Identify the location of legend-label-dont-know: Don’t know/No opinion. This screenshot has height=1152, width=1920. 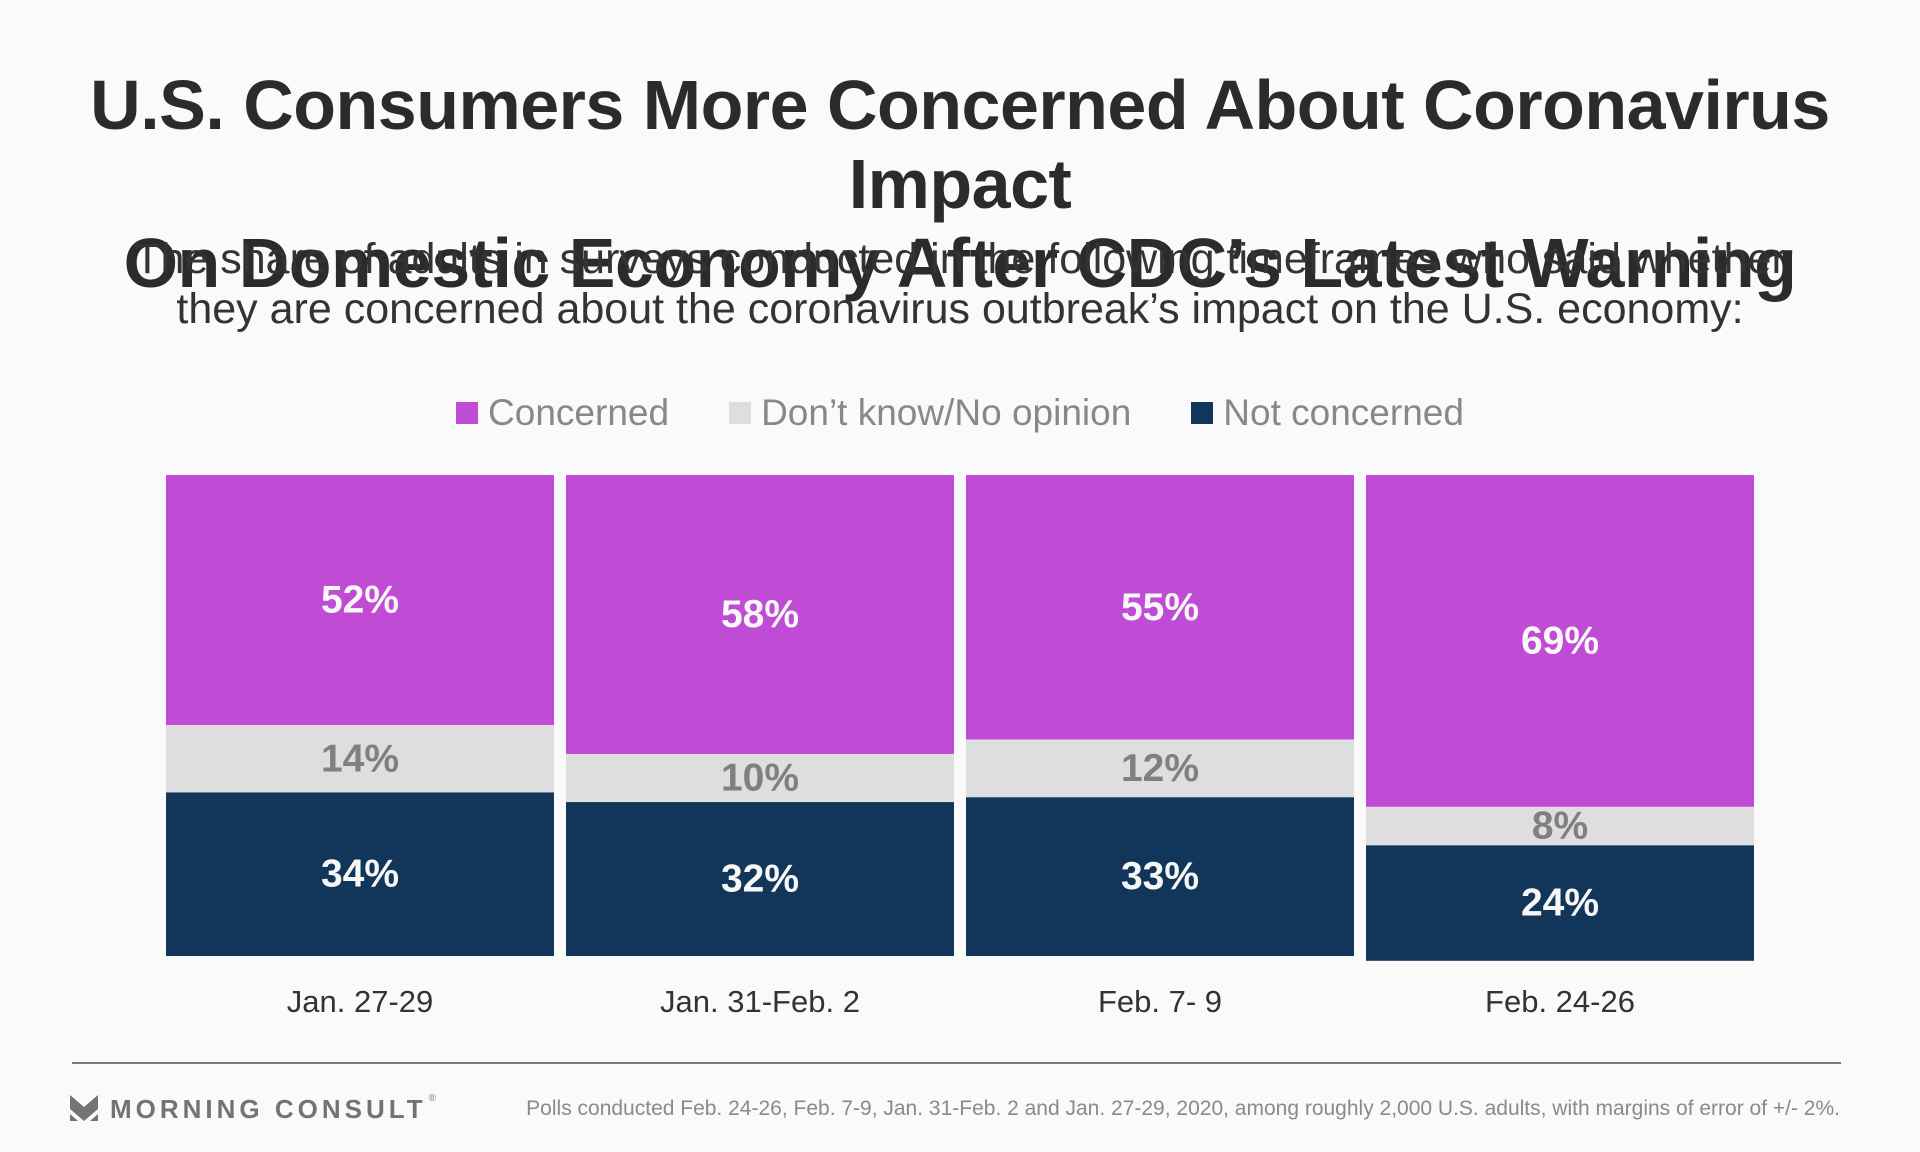
(946, 412).